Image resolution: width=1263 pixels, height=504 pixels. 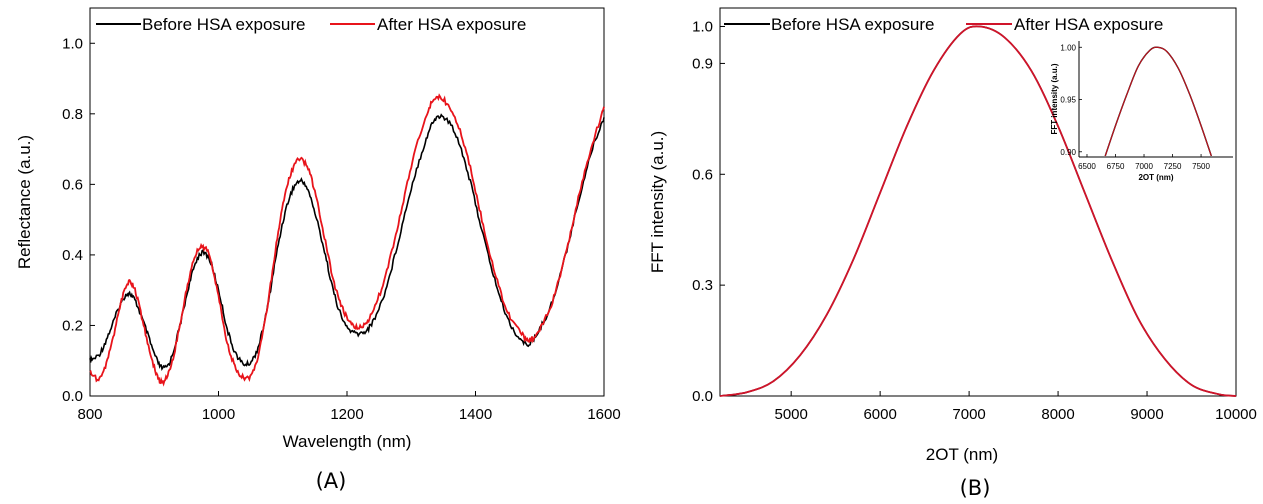 I want to click on panel-a-label: (A), so click(x=331, y=481).